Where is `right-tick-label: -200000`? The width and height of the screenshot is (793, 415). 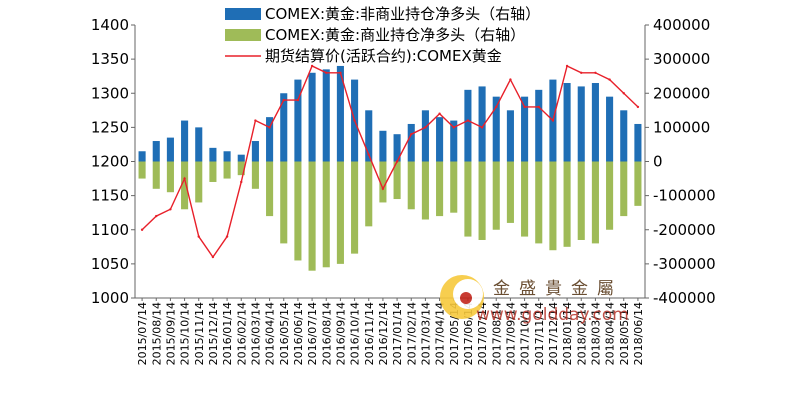
right-tick-label: -200000 is located at coordinates (684, 230).